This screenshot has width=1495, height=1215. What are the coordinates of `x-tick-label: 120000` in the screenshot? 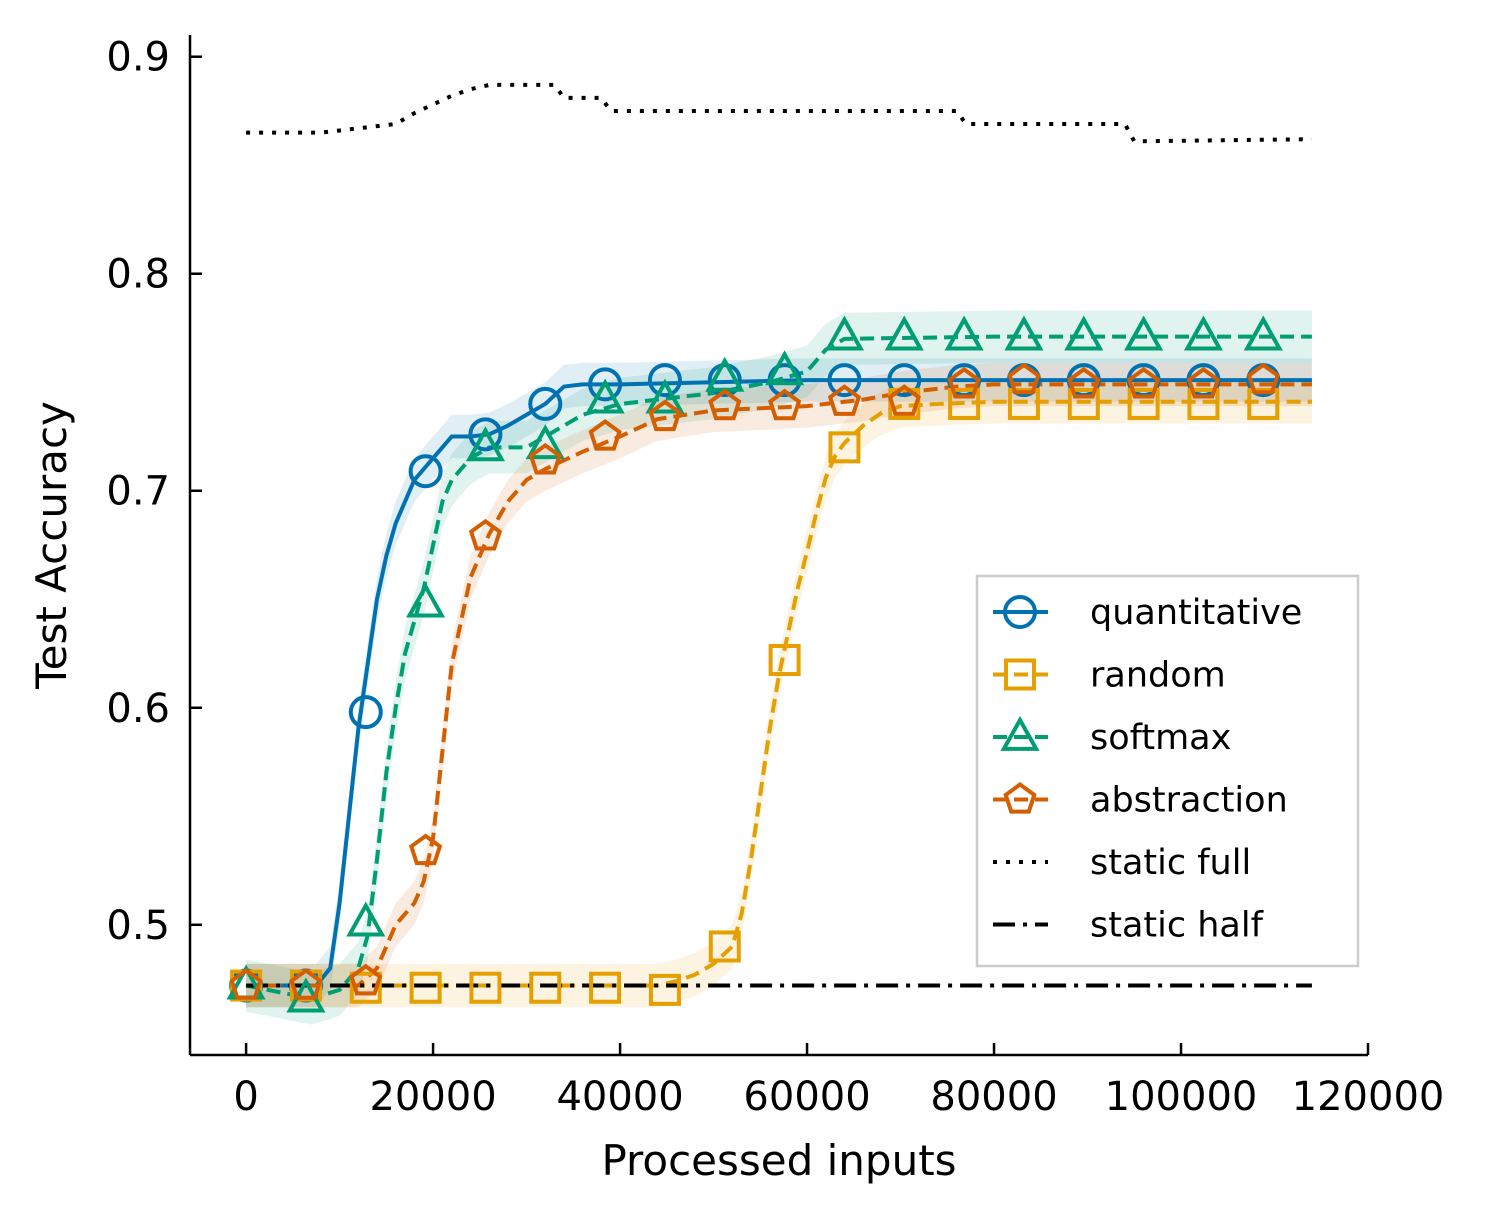 It's located at (1368, 1097).